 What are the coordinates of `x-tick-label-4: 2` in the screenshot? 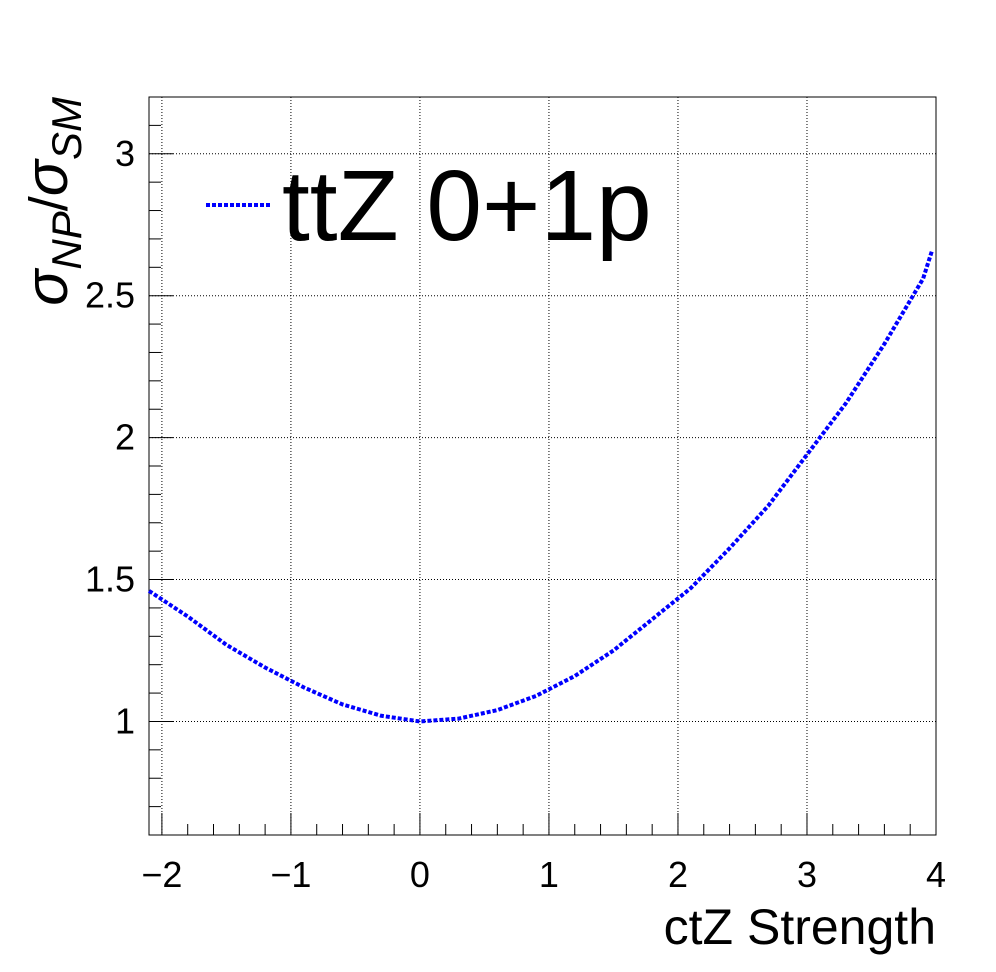 It's located at (678, 874).